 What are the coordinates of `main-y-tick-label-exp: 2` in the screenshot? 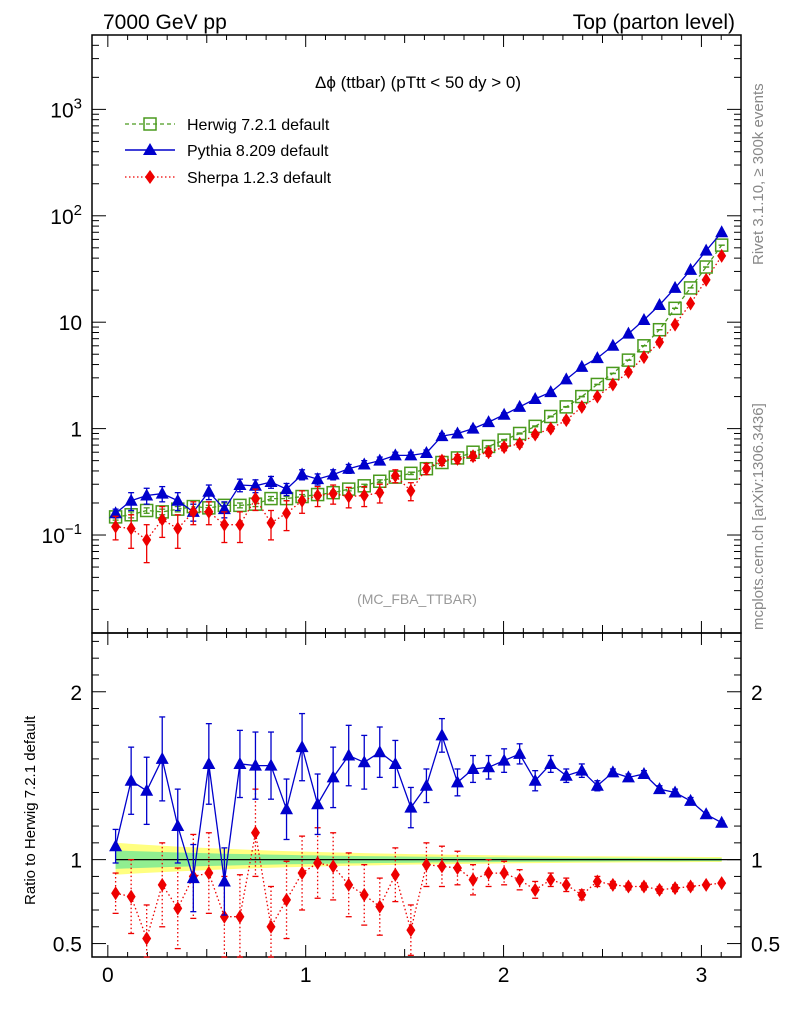 It's located at (78, 210).